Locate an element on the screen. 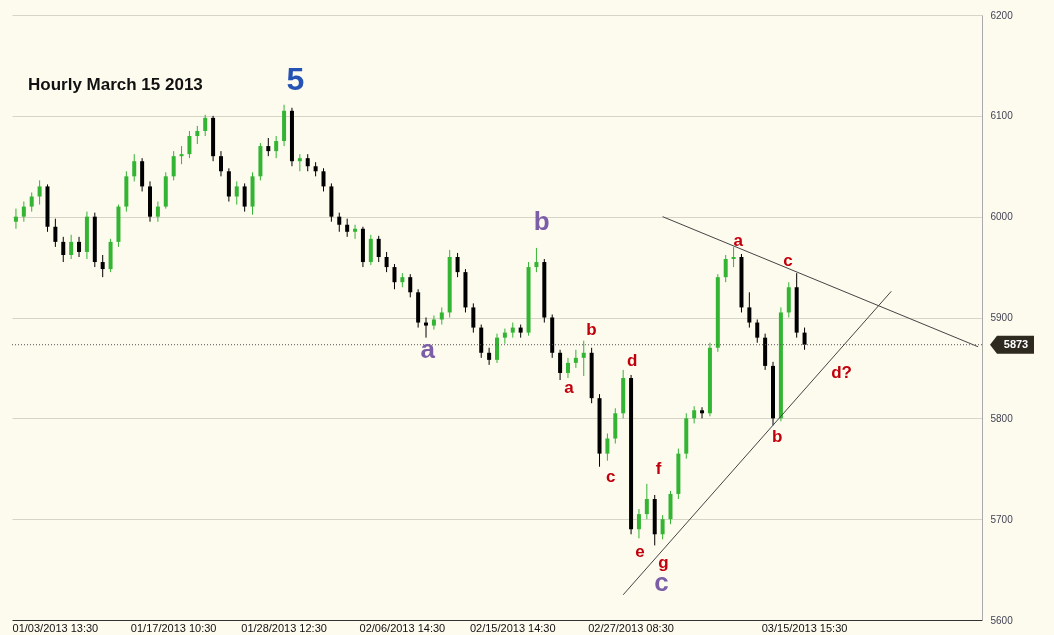 The image size is (1054, 635). annotation: f is located at coordinates (658, 468).